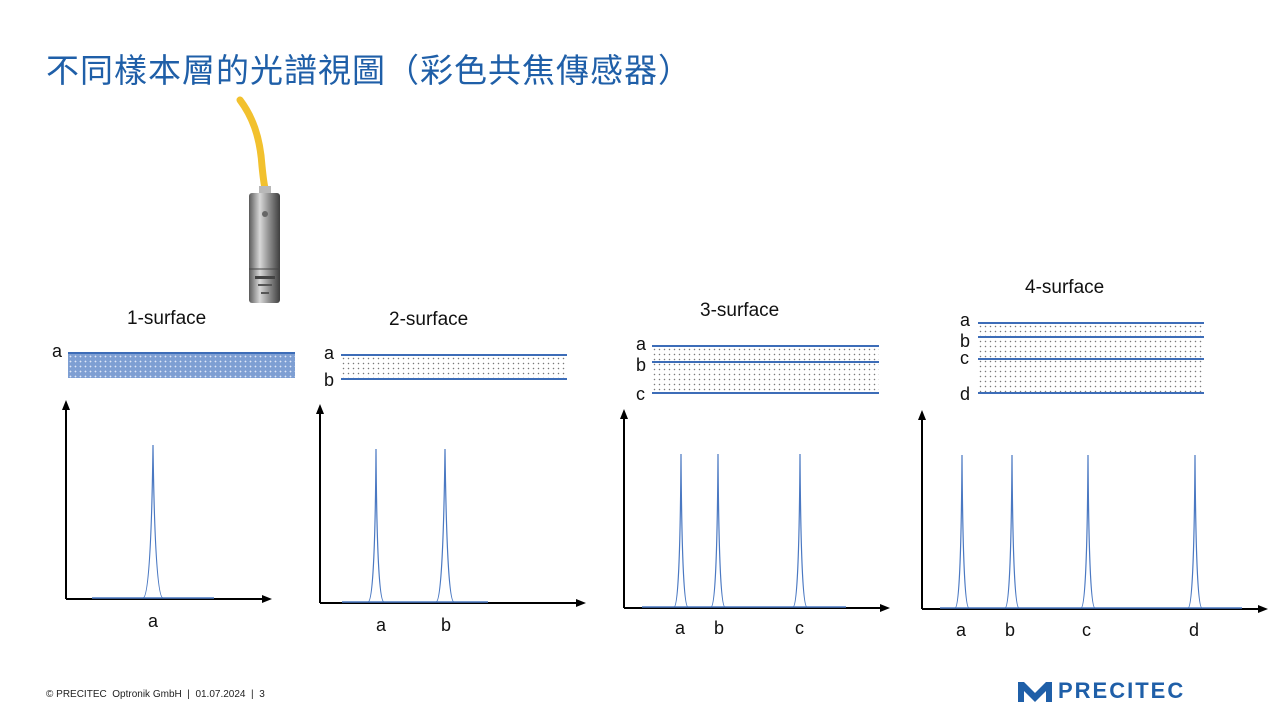 This screenshot has height=720, width=1280. Describe the element at coordinates (965, 394) in the screenshot. I see `panel-4-layer-d-label: d` at that location.